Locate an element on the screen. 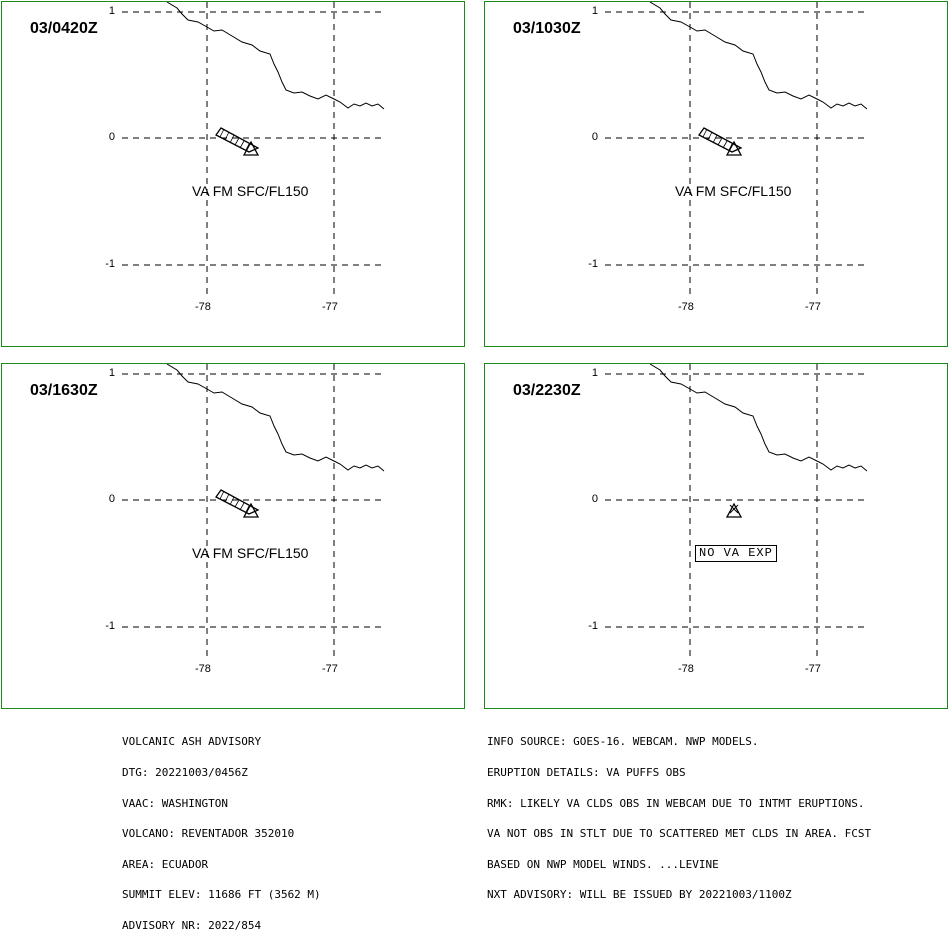 The image size is (950, 941). valid-time-label: 03/2230Z is located at coordinates (547, 390).